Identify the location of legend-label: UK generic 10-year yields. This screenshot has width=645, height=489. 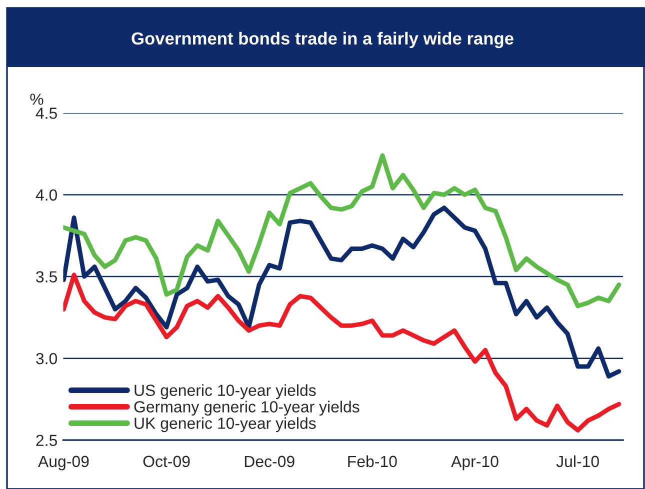
(225, 424).